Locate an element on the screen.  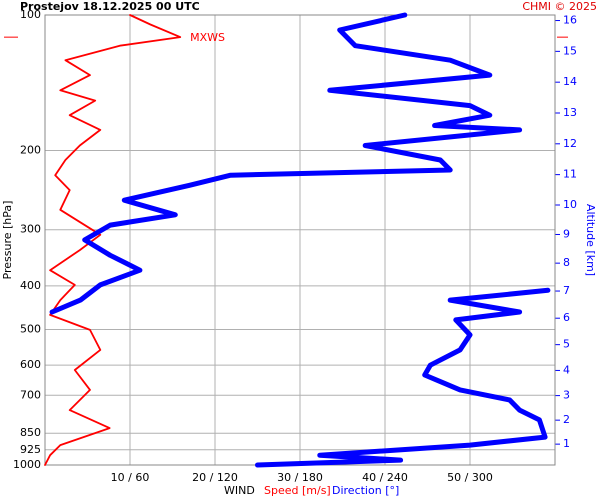
legend-entry: Direction [°] is located at coordinates (365, 490).